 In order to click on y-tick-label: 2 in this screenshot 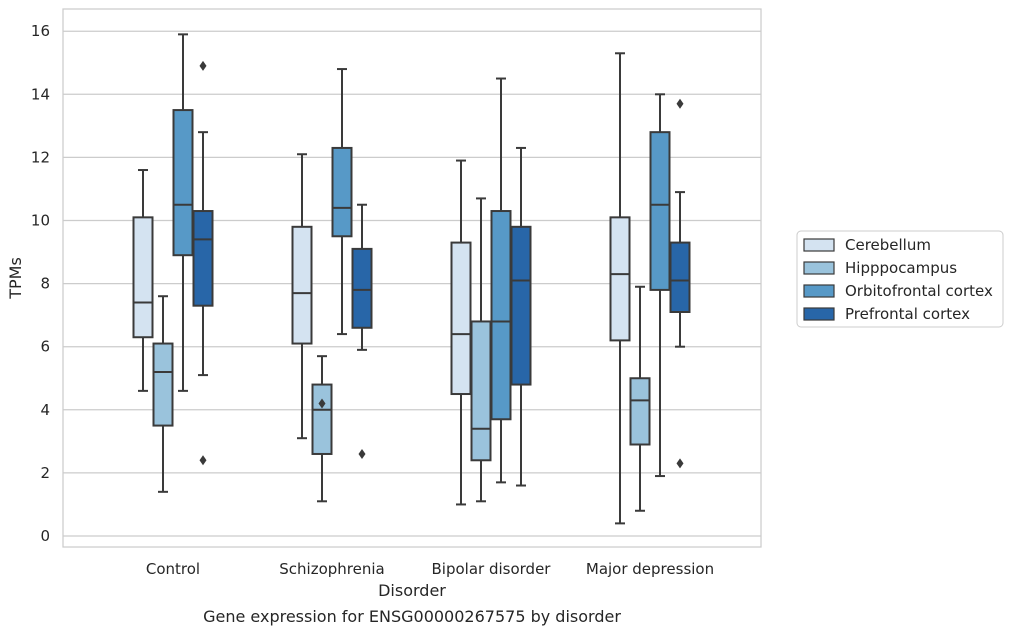, I will do `click(45, 473)`.